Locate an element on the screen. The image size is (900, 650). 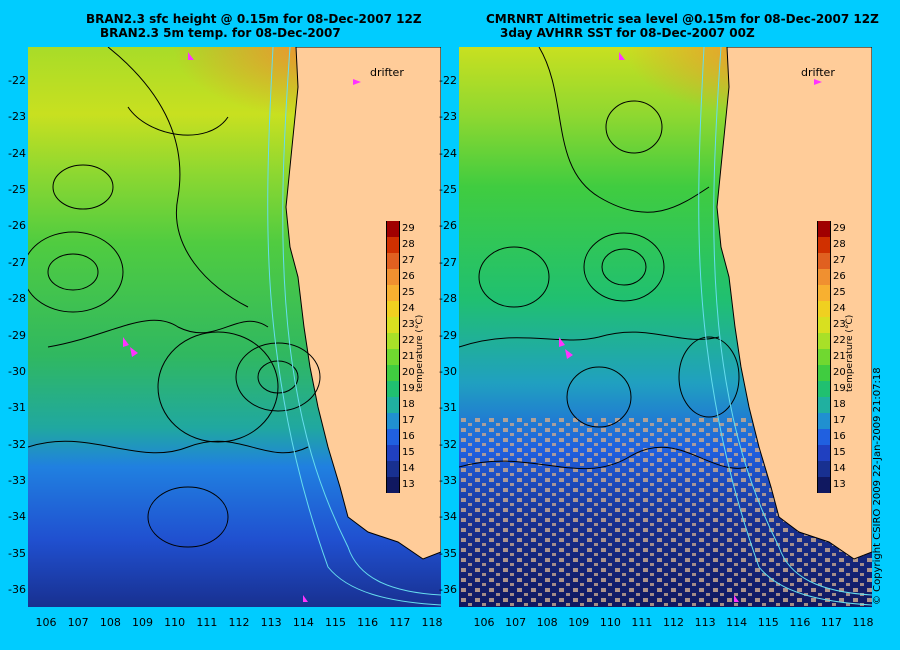
latitude-tick-label: -23 is located at coordinates (17, 117).